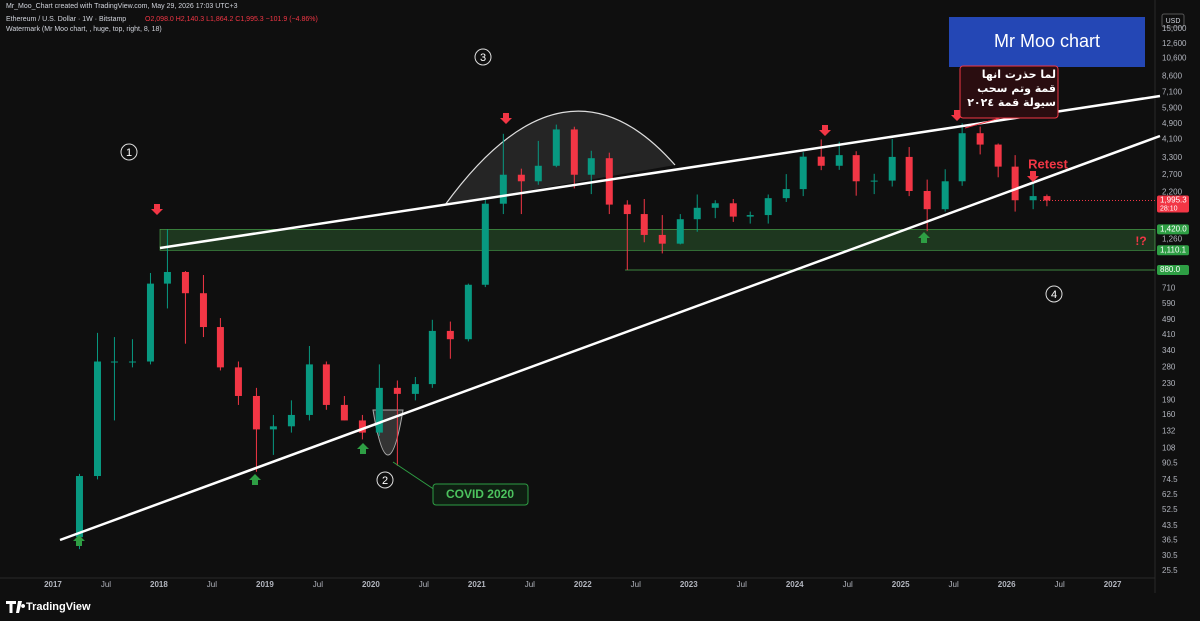  Describe the element at coordinates (159, 584) in the screenshot. I see `x-tick-label: 2018` at that location.